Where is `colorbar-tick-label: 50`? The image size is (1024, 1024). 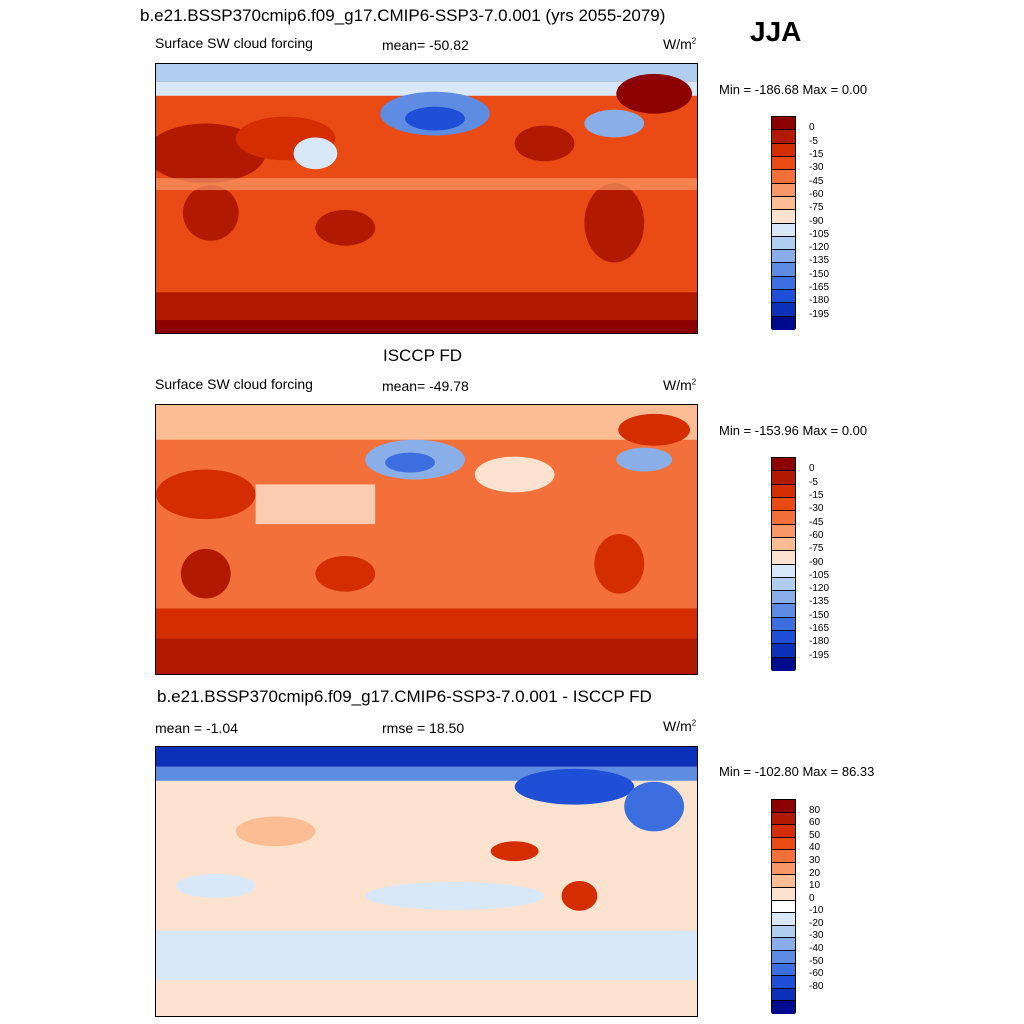 colorbar-tick-label: 50 is located at coordinates (815, 835).